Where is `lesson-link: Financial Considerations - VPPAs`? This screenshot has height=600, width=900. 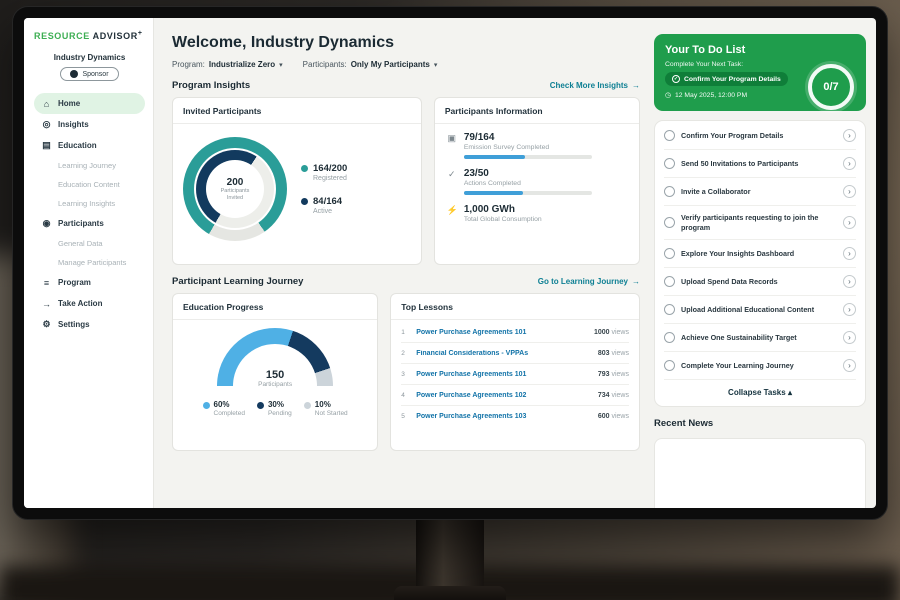
lesson-link: Financial Considerations - VPPAs is located at coordinates (472, 353).